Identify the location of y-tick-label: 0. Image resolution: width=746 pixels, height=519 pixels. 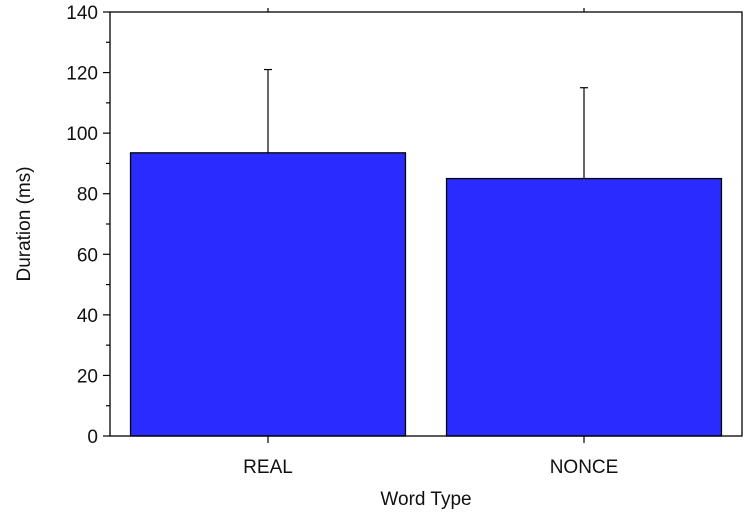
(92, 437).